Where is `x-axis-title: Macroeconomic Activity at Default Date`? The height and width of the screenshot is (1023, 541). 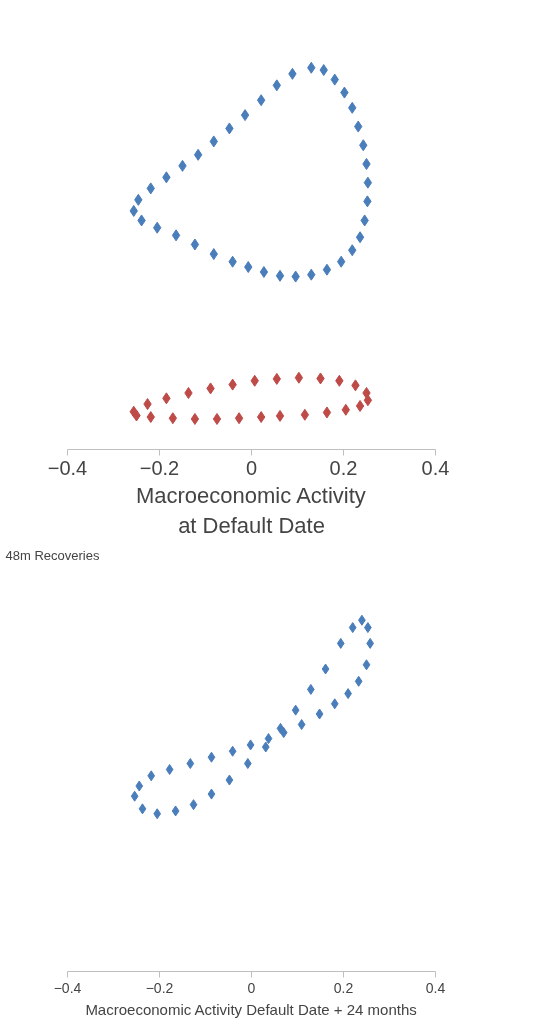
x-axis-title: Macroeconomic Activity at Default Date is located at coordinates (250, 510).